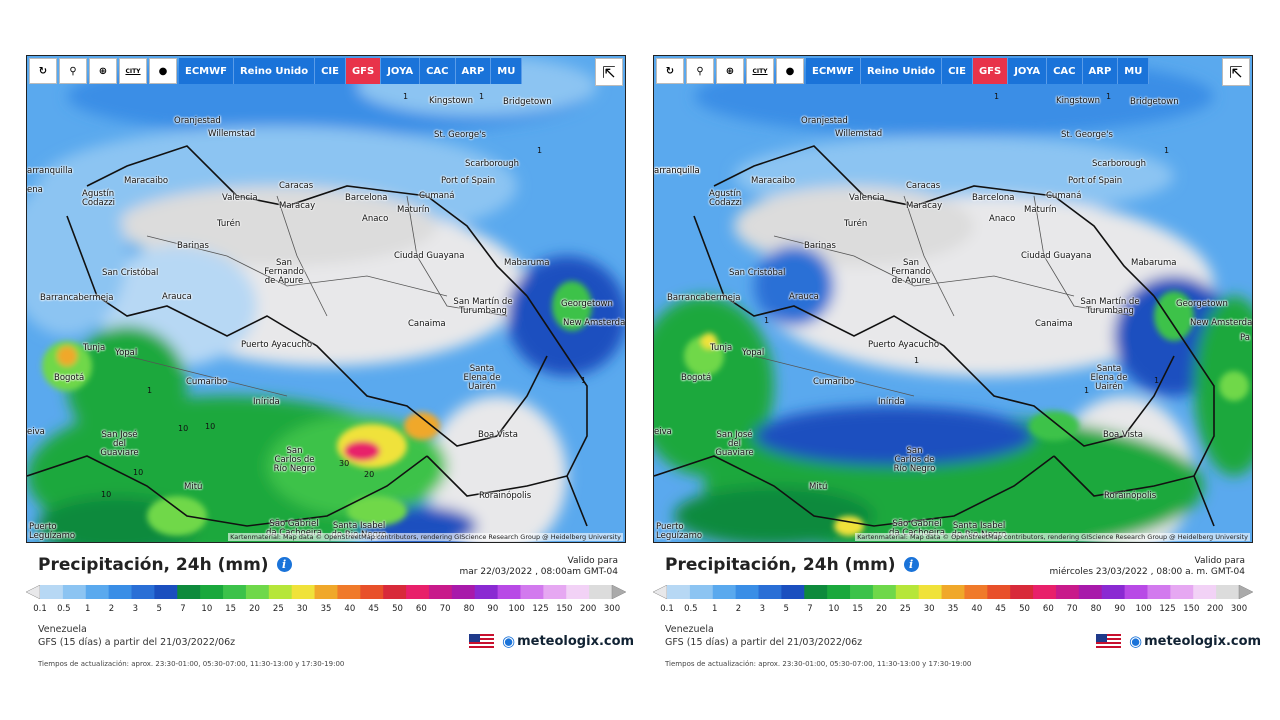 This screenshot has height=720, width=1280. What do you see at coordinates (1109, 378) in the screenshot?
I see `city-label: Santa Elena de Uairén` at bounding box center [1109, 378].